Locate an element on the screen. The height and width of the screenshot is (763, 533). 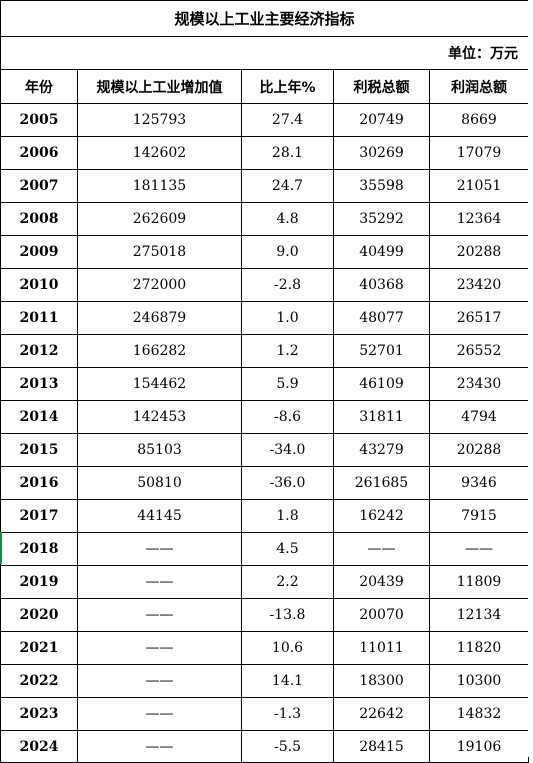
cell-yoy-percent: -13.8 is located at coordinates (287, 615).